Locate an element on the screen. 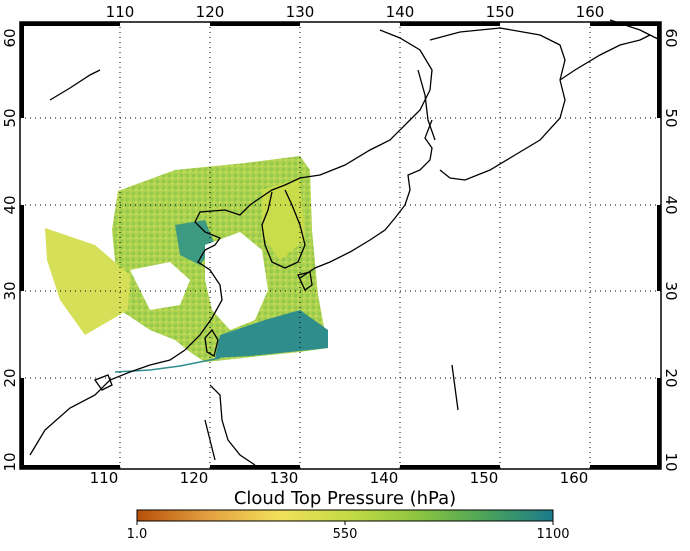 Image resolution: width=690 pixels, height=551 pixels. colorbar-max-label: 1100 is located at coordinates (552, 534).